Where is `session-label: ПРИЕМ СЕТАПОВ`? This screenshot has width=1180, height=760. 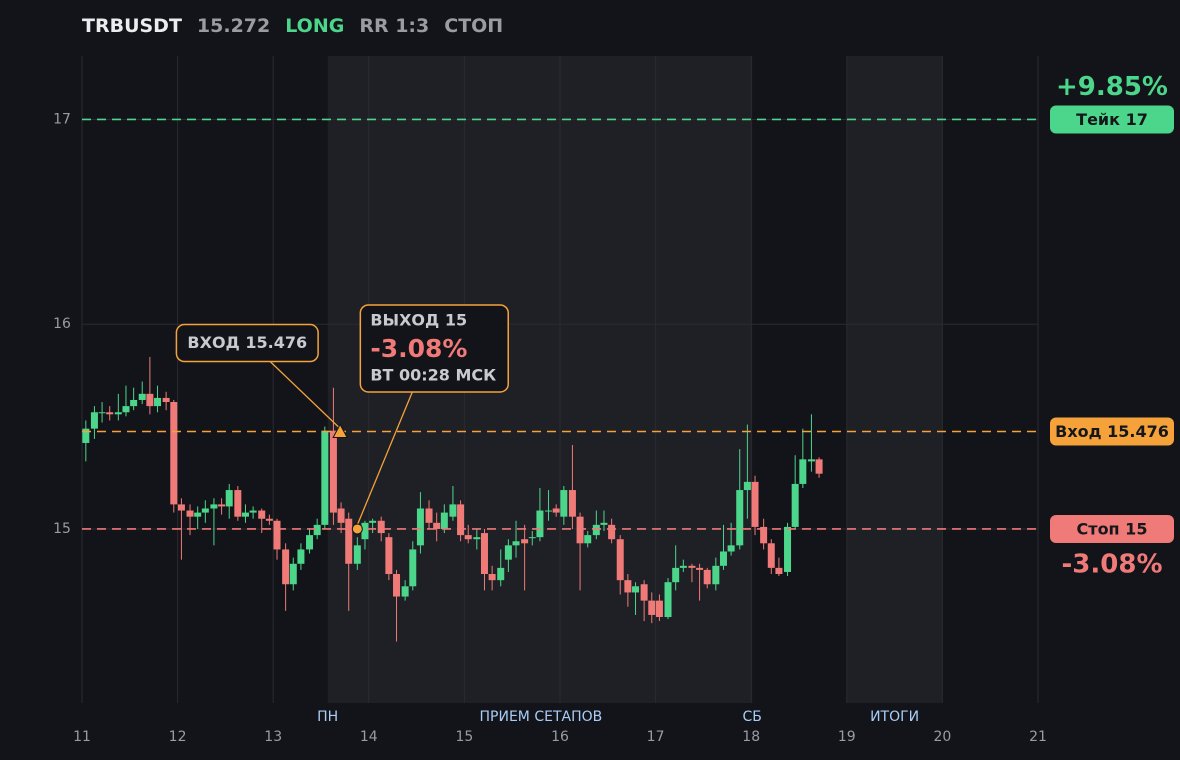
session-label: ПРИЕМ СЕТАПОВ is located at coordinates (541, 717).